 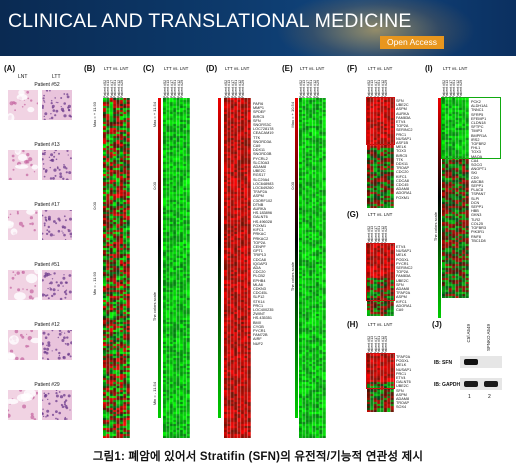 I want to click on gene-label: SEPP1, so click(x=477, y=186).